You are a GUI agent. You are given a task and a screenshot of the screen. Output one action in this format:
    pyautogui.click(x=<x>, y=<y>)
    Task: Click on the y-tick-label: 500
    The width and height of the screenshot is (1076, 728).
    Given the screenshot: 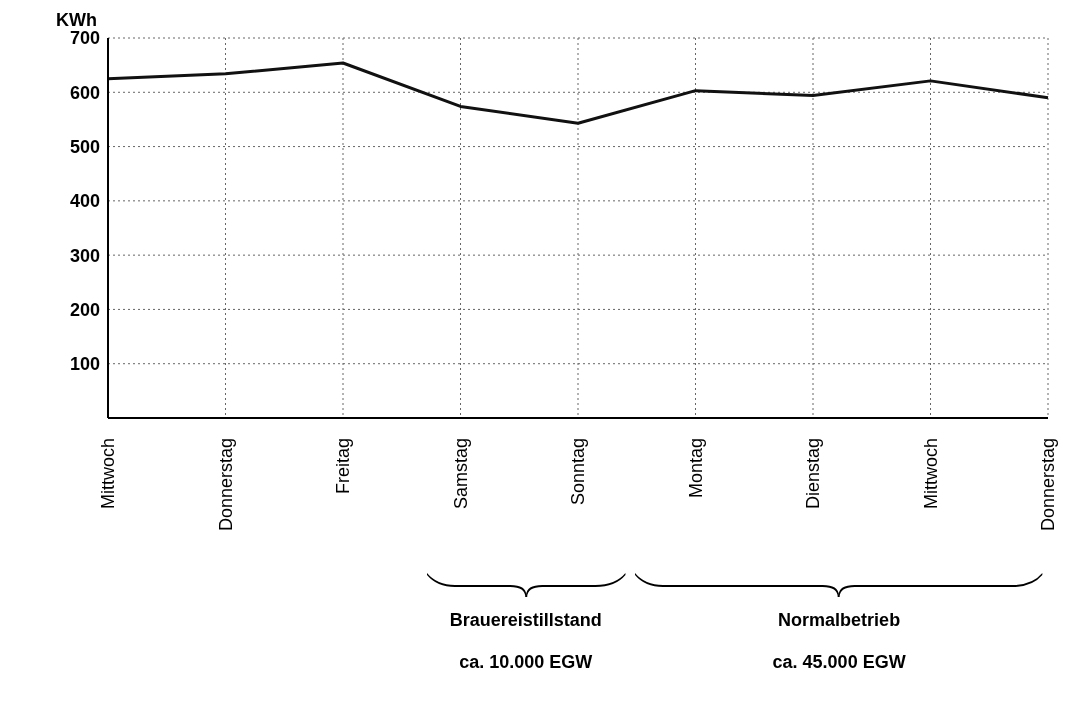 What is the action you would take?
    pyautogui.click(x=84, y=146)
    